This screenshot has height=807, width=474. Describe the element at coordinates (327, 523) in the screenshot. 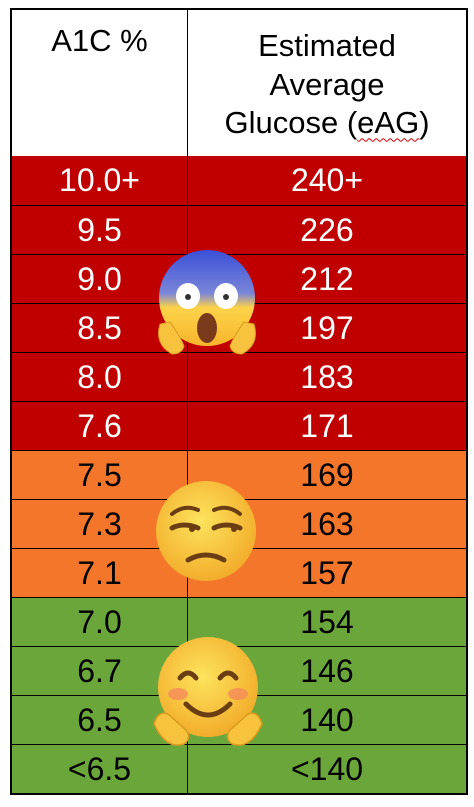

I see `eag-value: 163` at that location.